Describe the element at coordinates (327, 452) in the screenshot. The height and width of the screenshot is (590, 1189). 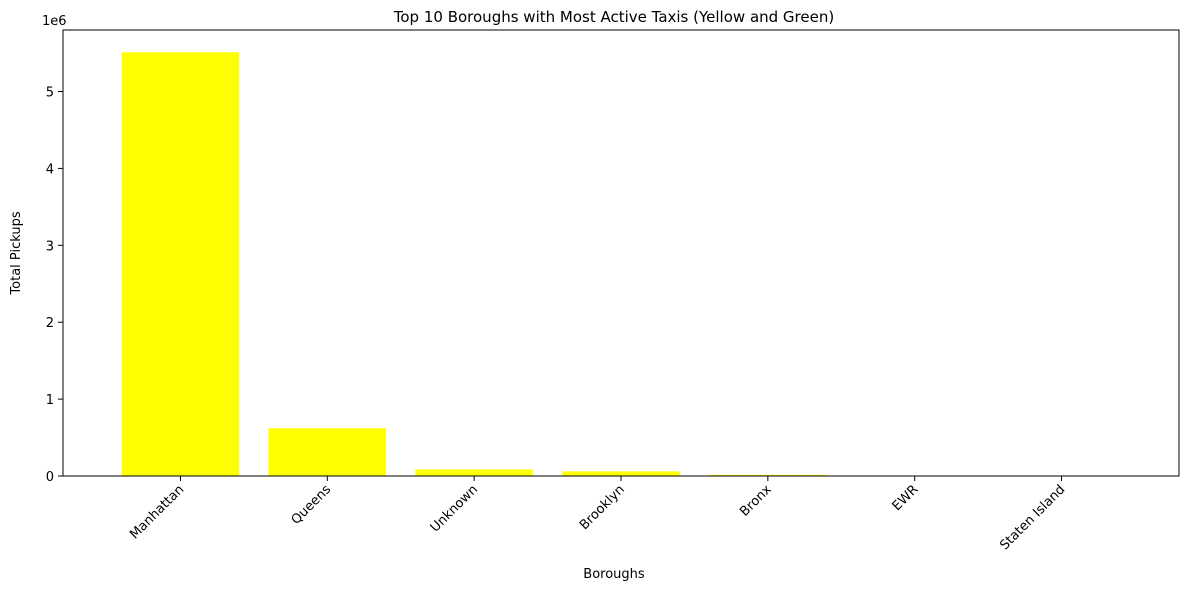
I see `bar-queens` at that location.